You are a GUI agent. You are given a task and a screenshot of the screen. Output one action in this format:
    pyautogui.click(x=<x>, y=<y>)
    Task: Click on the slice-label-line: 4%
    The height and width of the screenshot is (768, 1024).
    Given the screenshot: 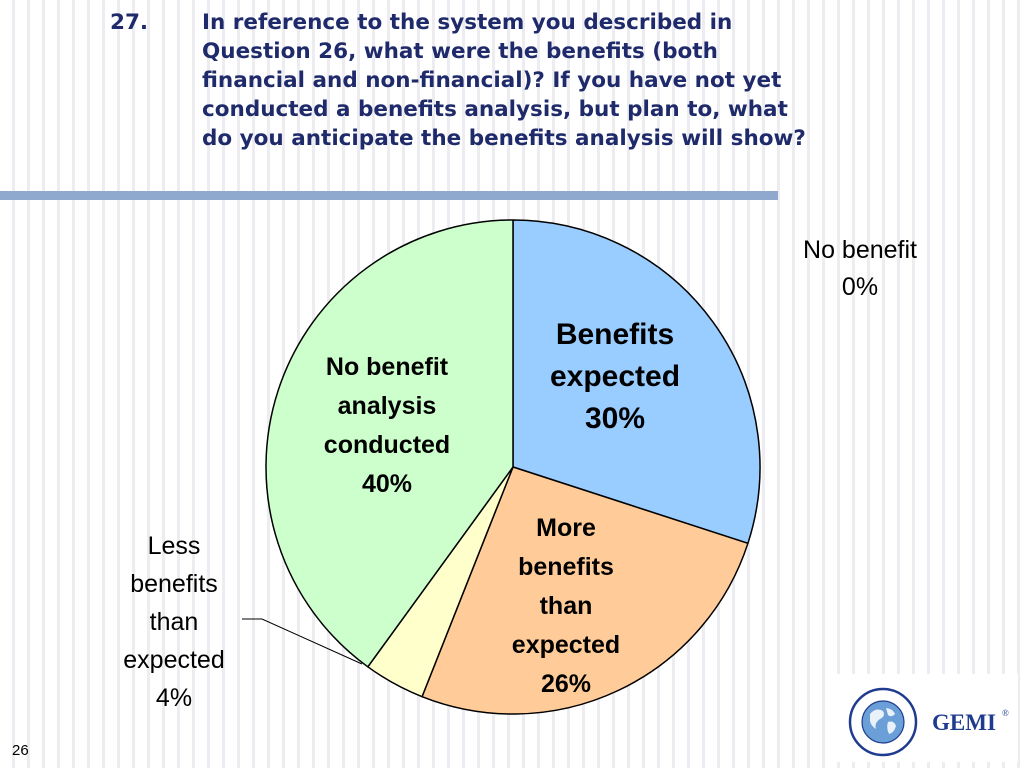 What is the action you would take?
    pyautogui.click(x=174, y=698)
    